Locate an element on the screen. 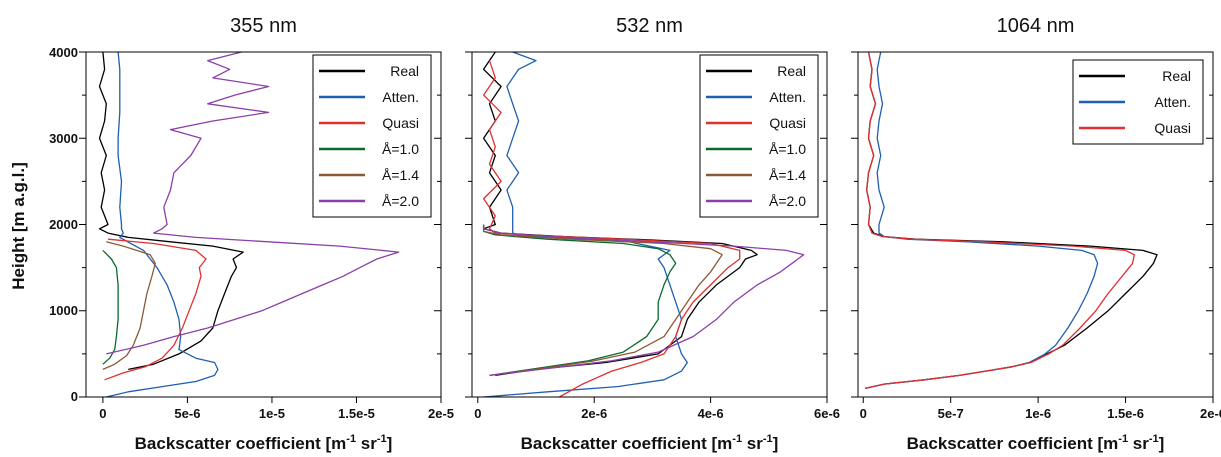 This screenshot has height=457, width=1221. y-tick-labels: 0 1000 2000 3000 4000 is located at coordinates (63, 224).